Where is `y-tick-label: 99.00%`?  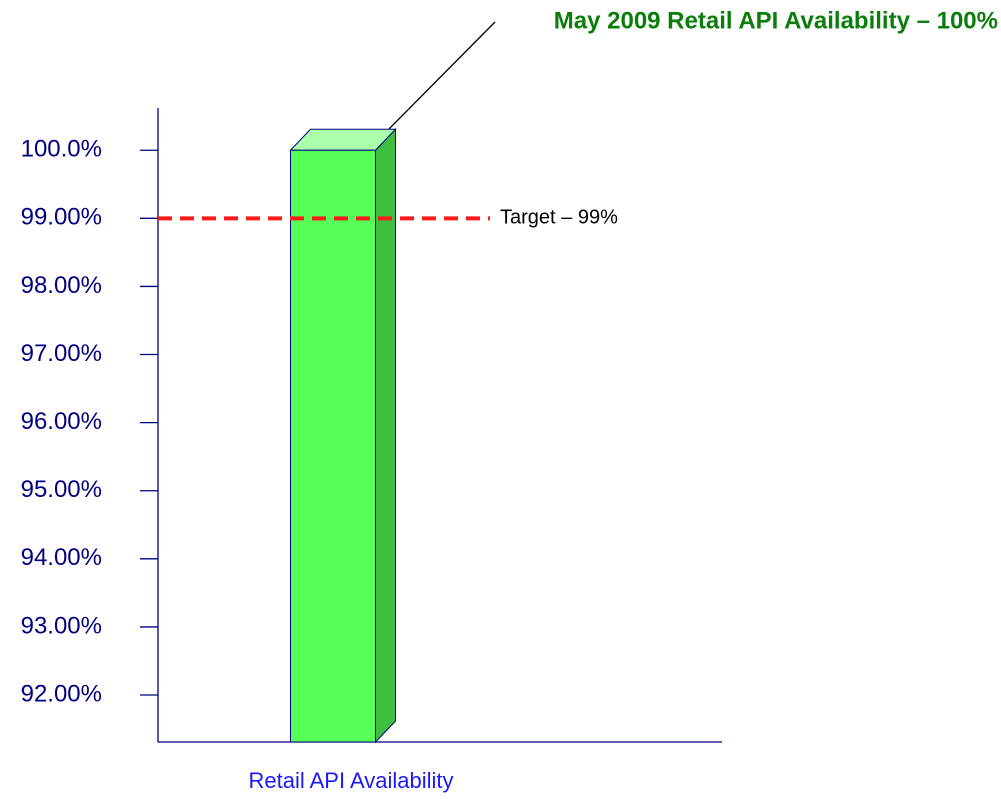
y-tick-label: 99.00% is located at coordinates (61, 217).